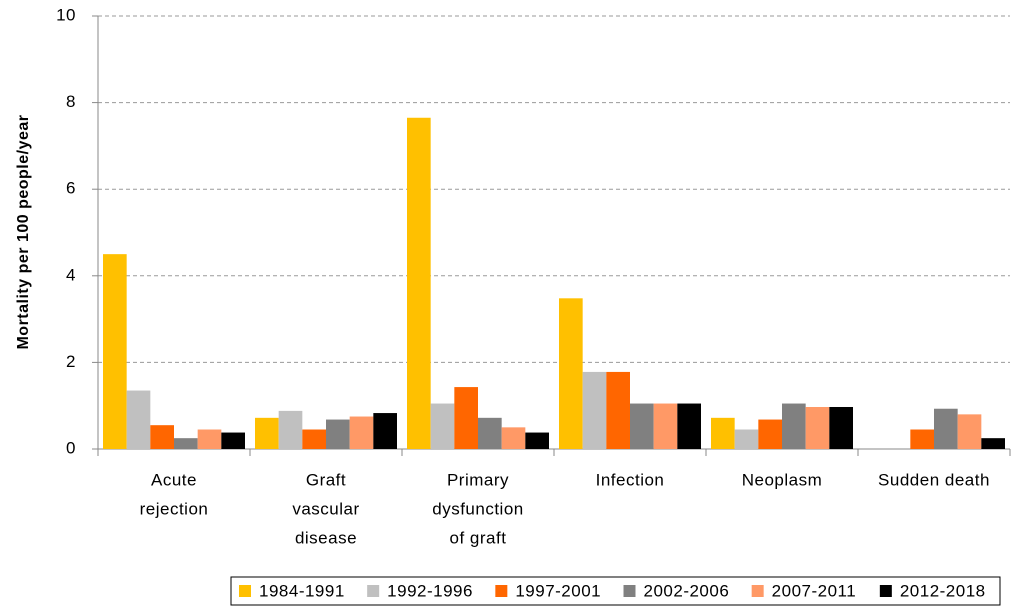  I want to click on x-tick-label: rejection, so click(174, 508).